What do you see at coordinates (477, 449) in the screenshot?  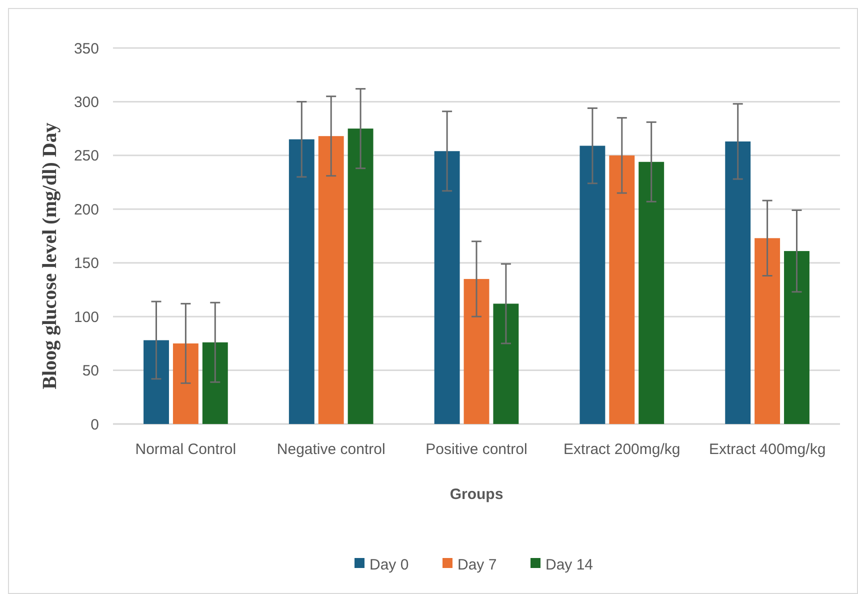 I see `x-tick-label: Positive control` at bounding box center [477, 449].